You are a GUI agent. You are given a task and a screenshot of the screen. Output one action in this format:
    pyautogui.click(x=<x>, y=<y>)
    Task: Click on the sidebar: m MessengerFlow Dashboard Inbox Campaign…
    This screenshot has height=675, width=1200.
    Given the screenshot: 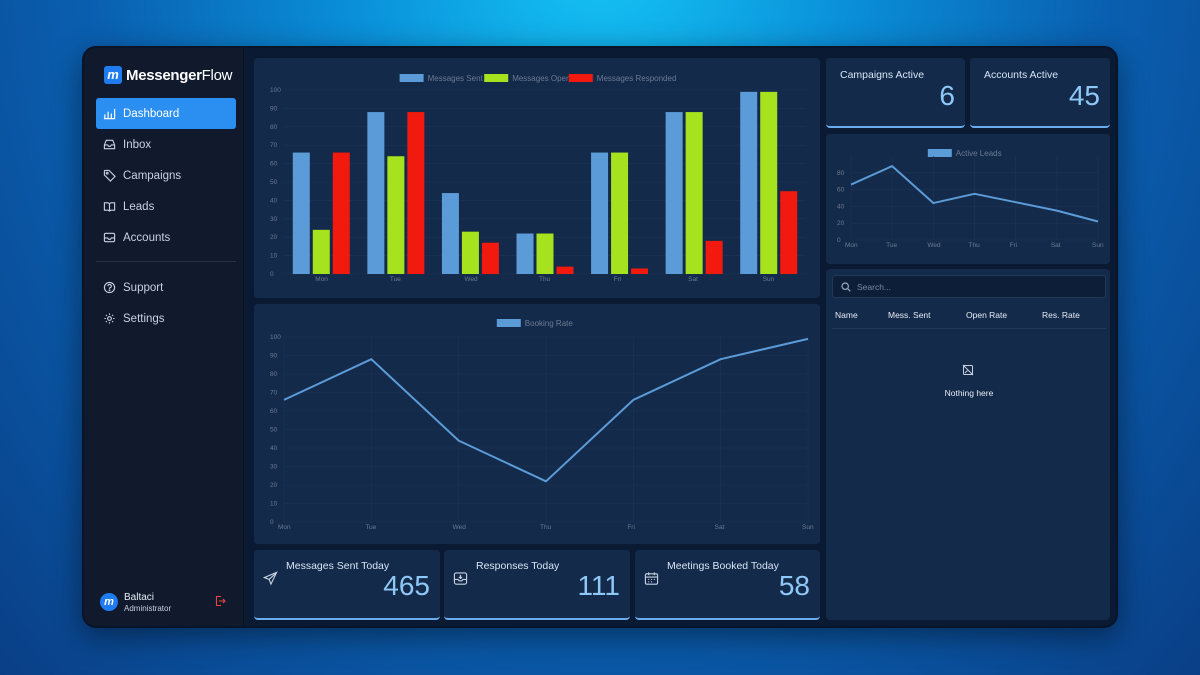 What is the action you would take?
    pyautogui.click(x=164, y=337)
    